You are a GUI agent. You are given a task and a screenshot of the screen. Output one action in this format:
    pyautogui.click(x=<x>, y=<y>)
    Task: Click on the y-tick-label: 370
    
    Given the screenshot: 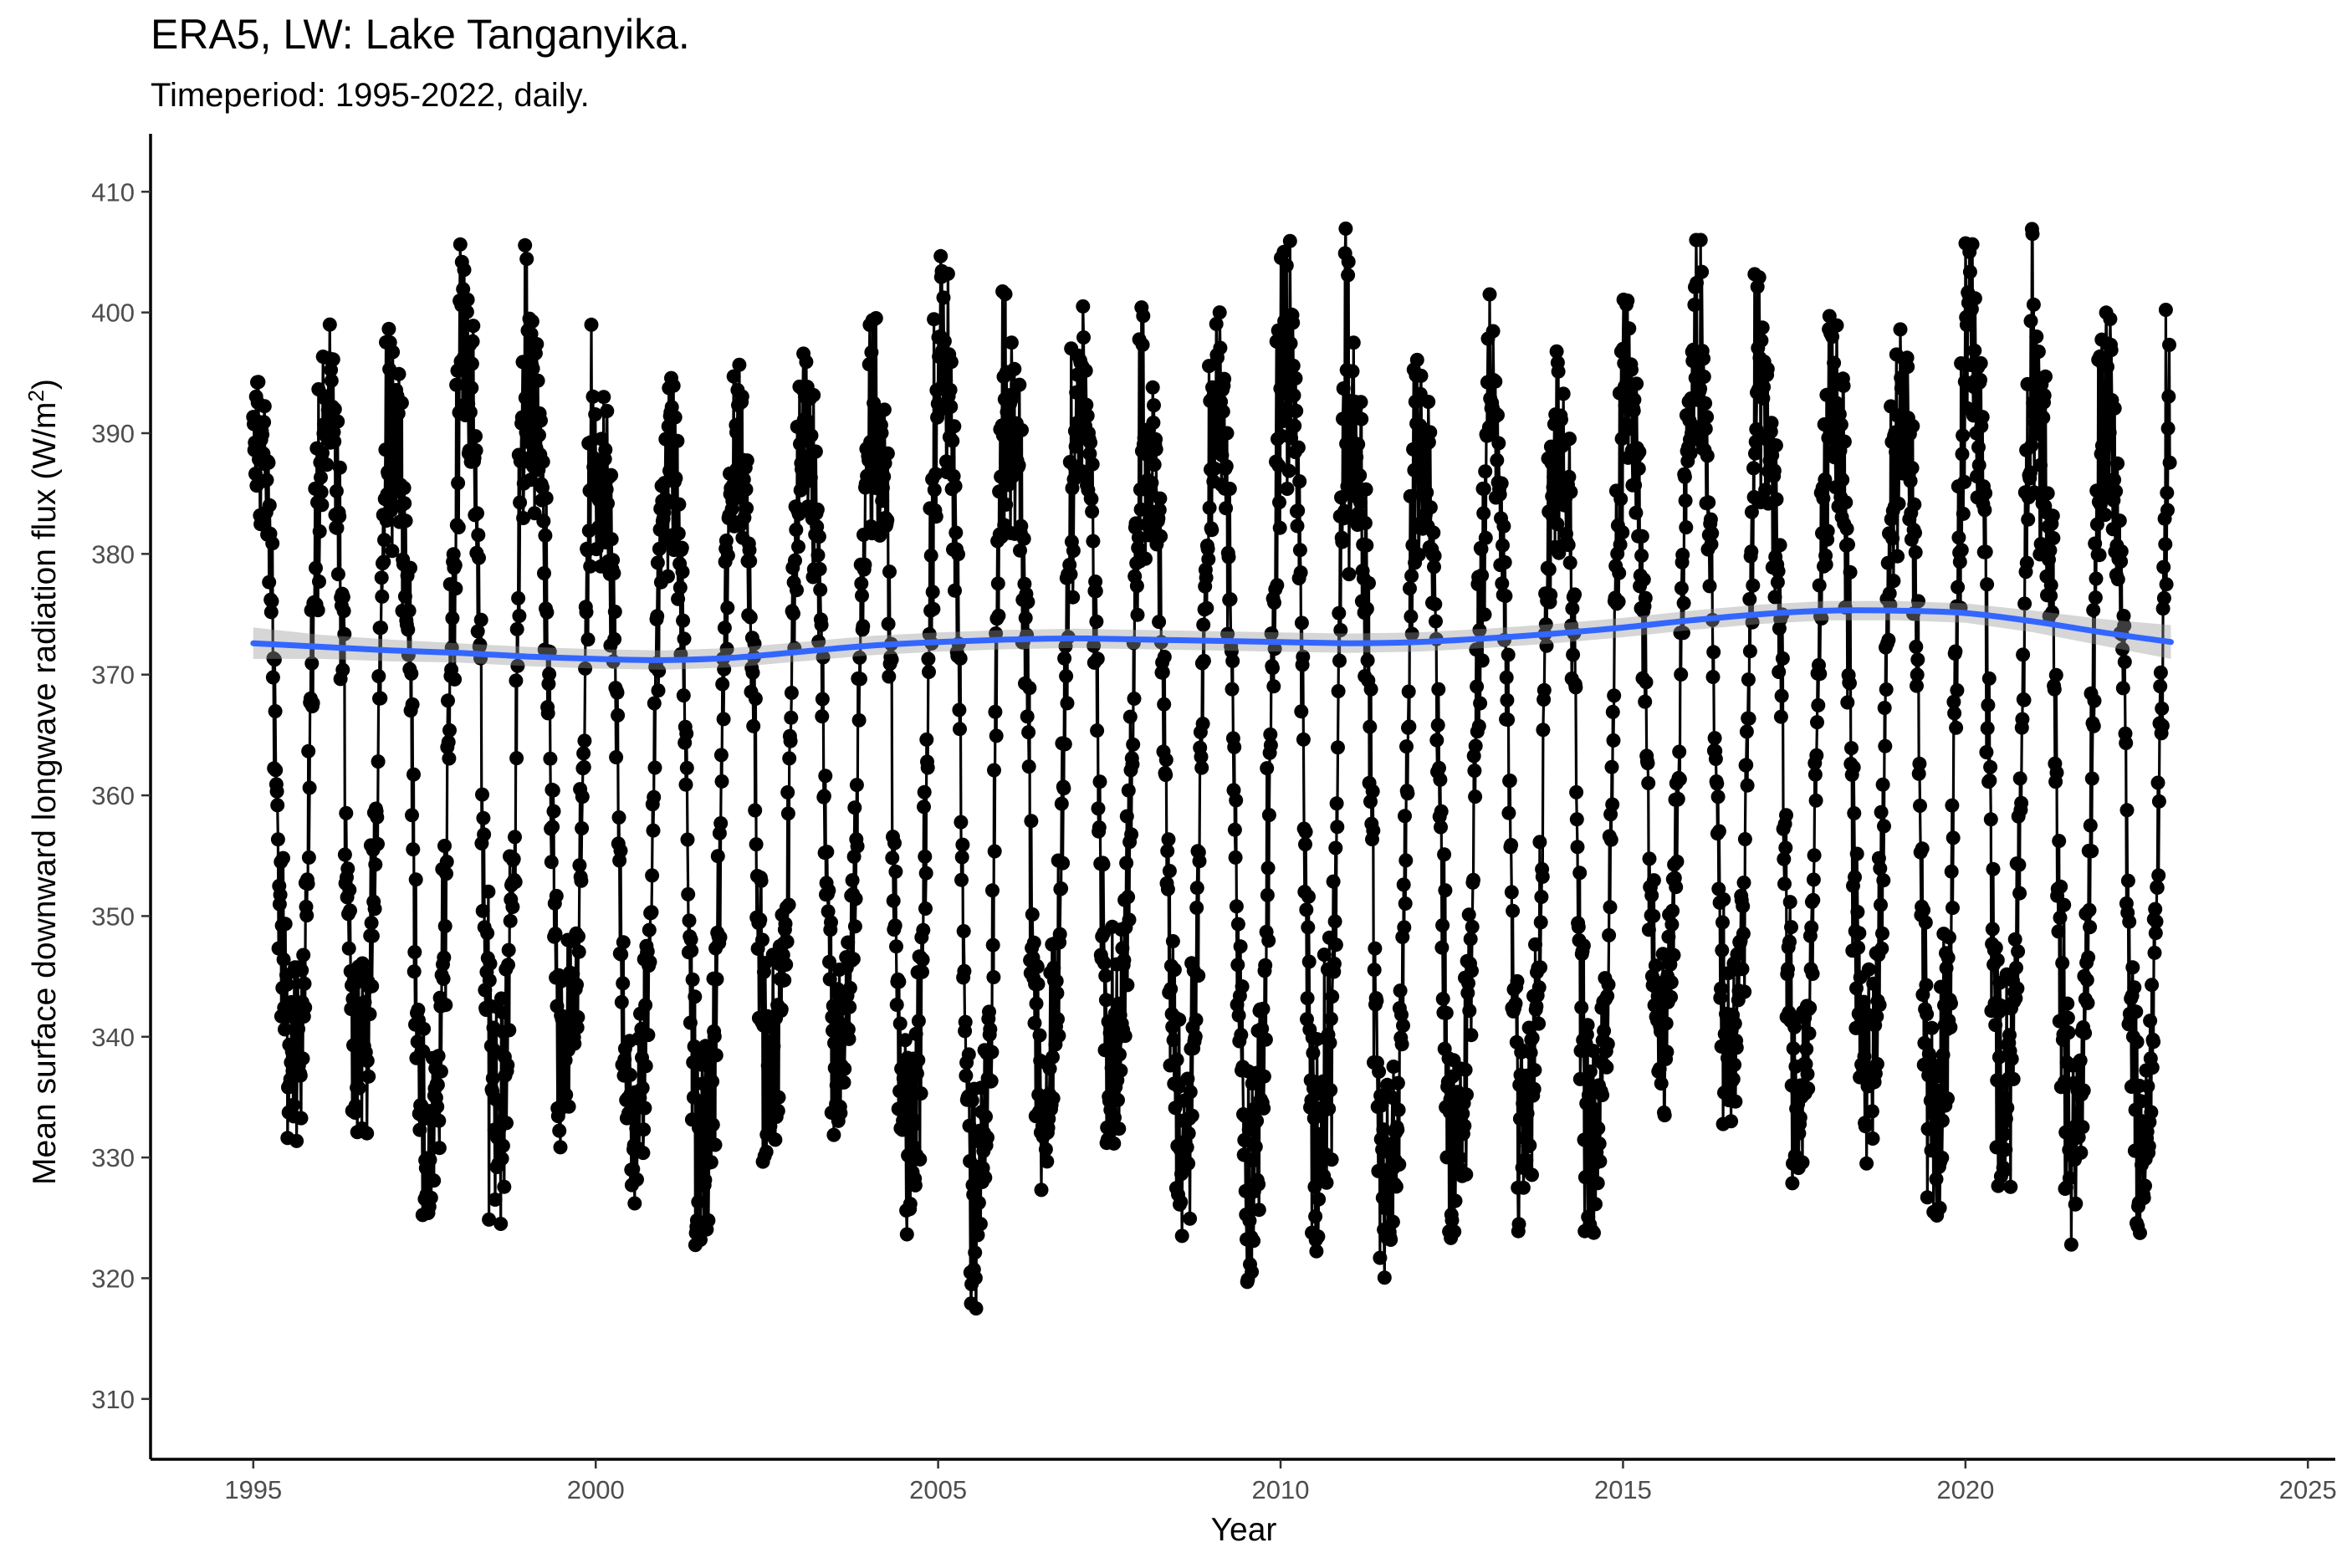 What is the action you would take?
    pyautogui.click(x=113, y=675)
    